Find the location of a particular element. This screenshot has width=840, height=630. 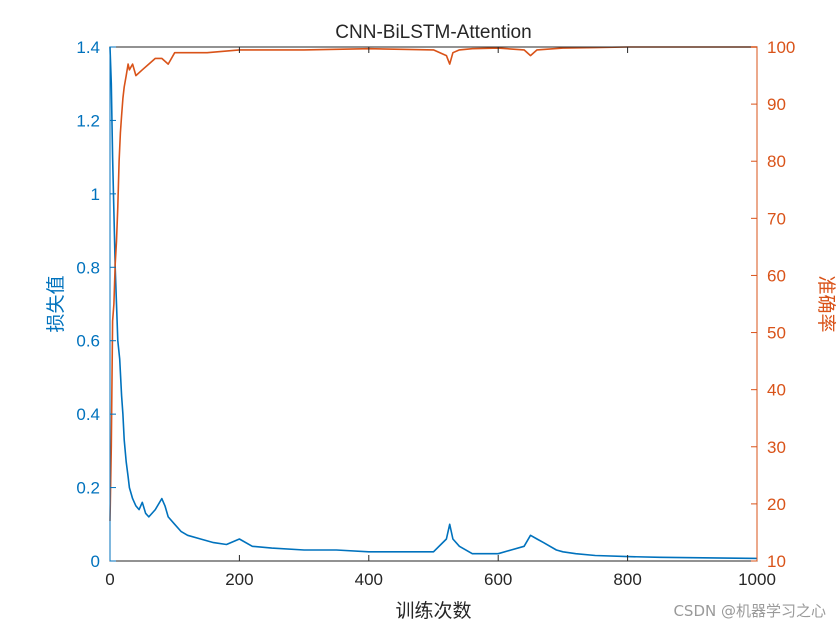

x-tick-label: 0 is located at coordinates (109, 579).